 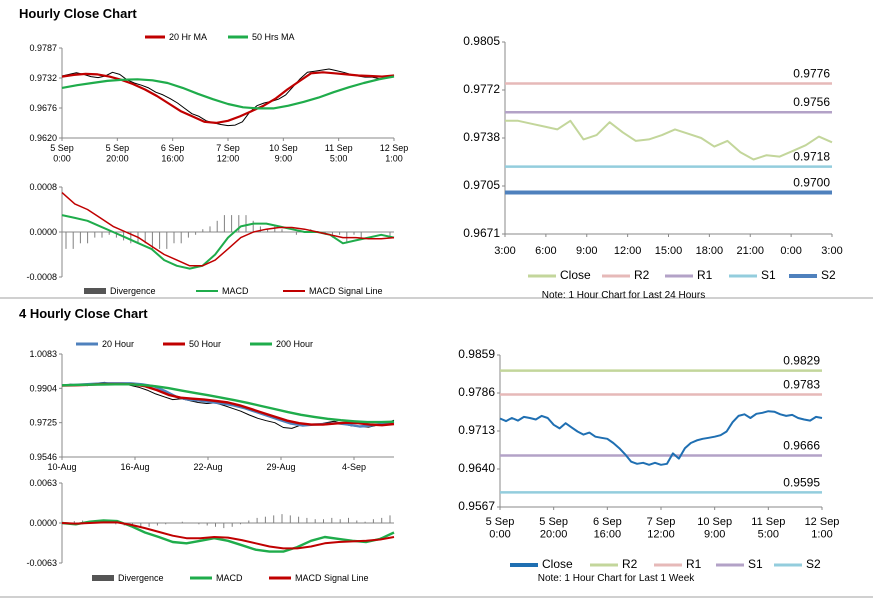 I want to click on hourly-section-title: Hourly Close Chart, so click(x=78, y=13).